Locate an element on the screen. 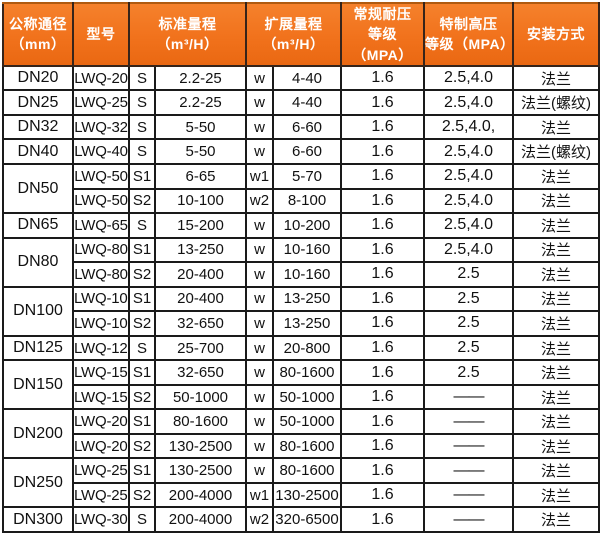 The height and width of the screenshot is (535, 600). nominal-diameter-cell: DN100 is located at coordinates (38, 311).